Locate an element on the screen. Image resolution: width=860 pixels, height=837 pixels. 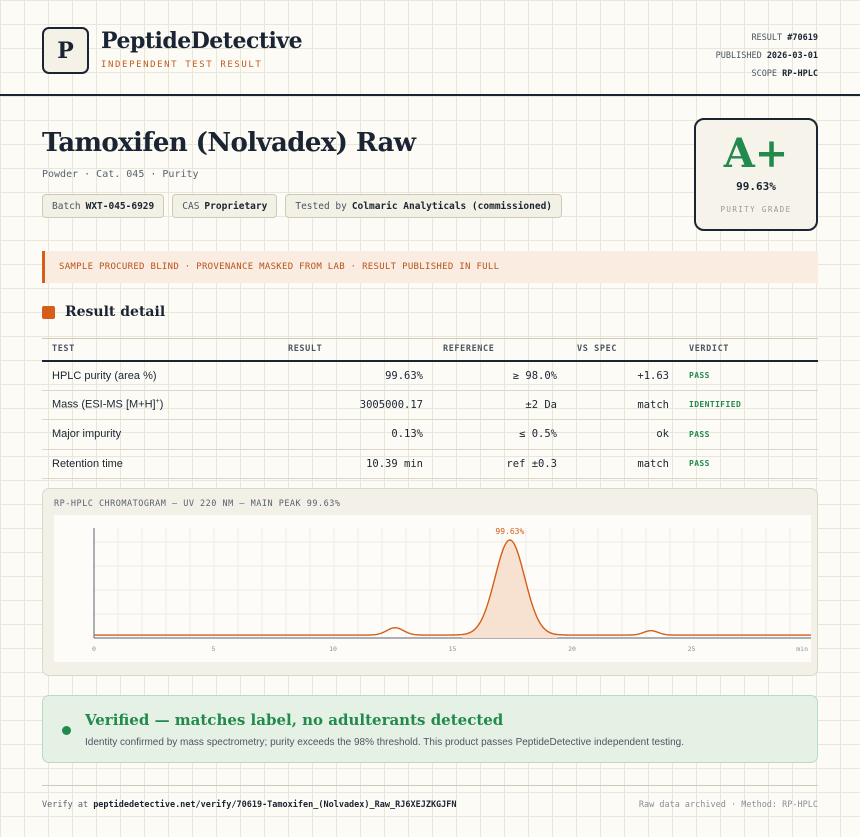
brand-tagline: INDEPENDENT TEST RESULT is located at coordinates (182, 65).